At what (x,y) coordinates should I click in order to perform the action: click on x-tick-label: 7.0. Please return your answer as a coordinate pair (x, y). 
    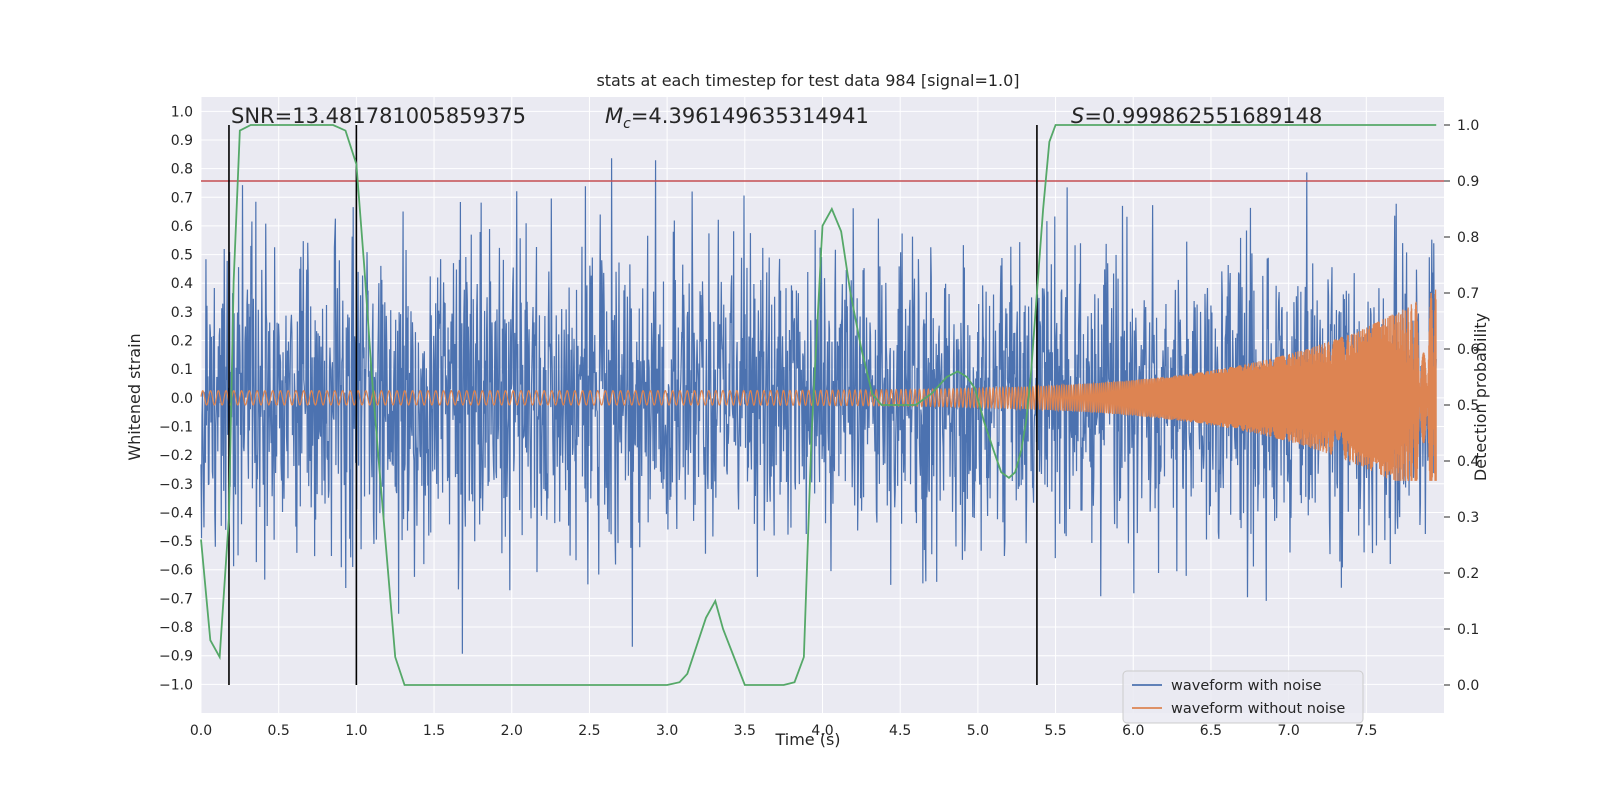
    Looking at the image, I should click on (1288, 731).